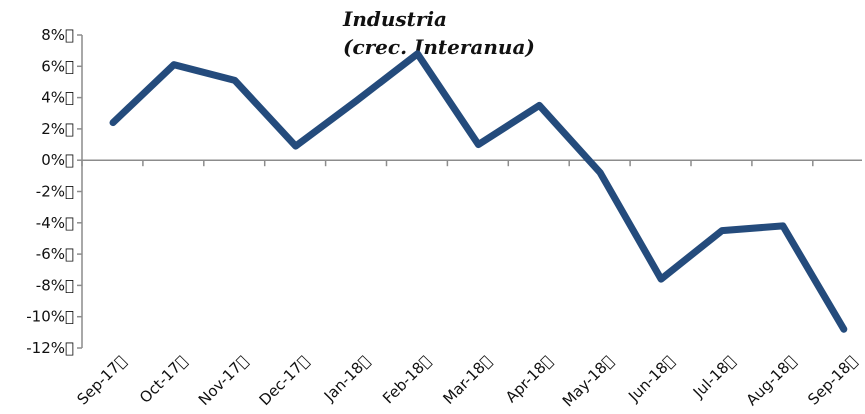 The height and width of the screenshot is (414, 865). What do you see at coordinates (57, 98) in the screenshot?
I see `y-tick-label: 4% ` at bounding box center [57, 98].